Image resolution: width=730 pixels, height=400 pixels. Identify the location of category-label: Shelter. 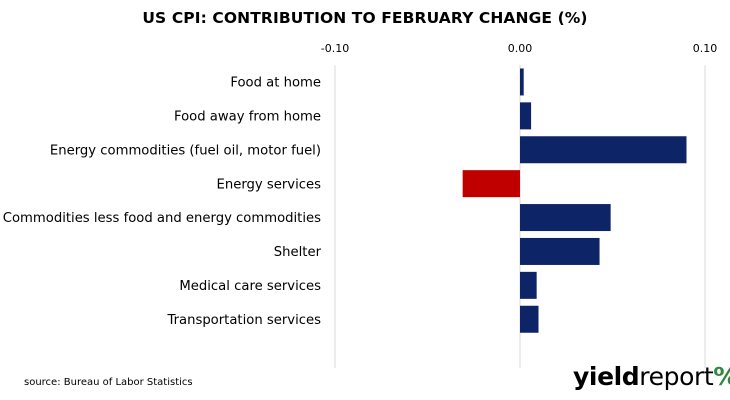
(298, 252).